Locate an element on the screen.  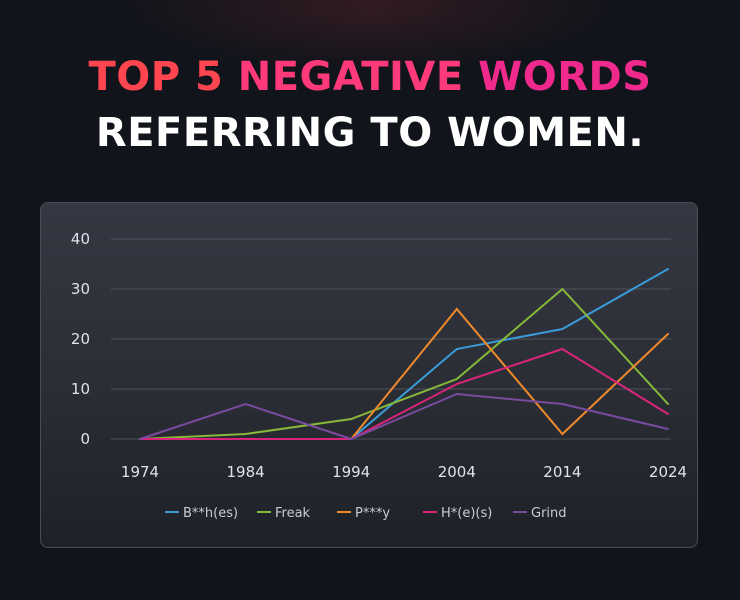
x-tick-label: 2004 is located at coordinates (457, 472).